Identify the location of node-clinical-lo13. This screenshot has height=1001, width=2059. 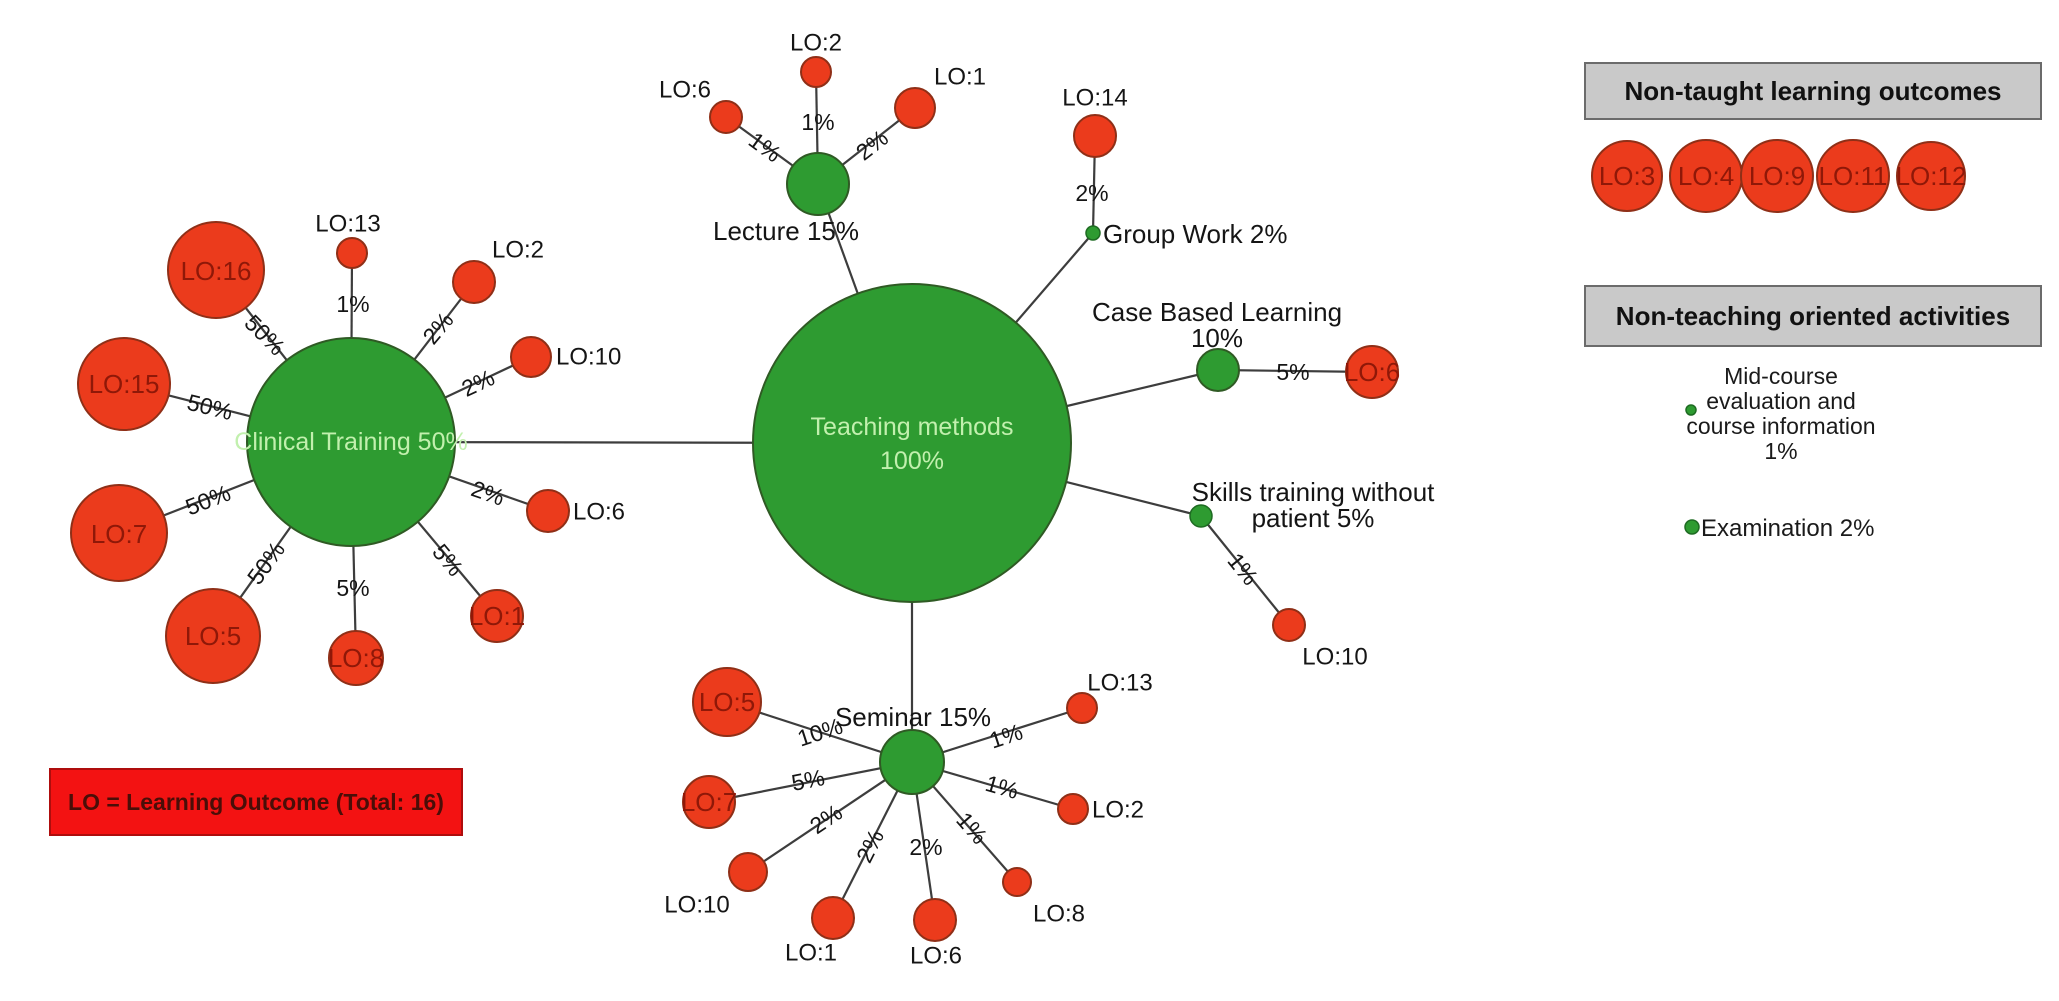
(352, 253).